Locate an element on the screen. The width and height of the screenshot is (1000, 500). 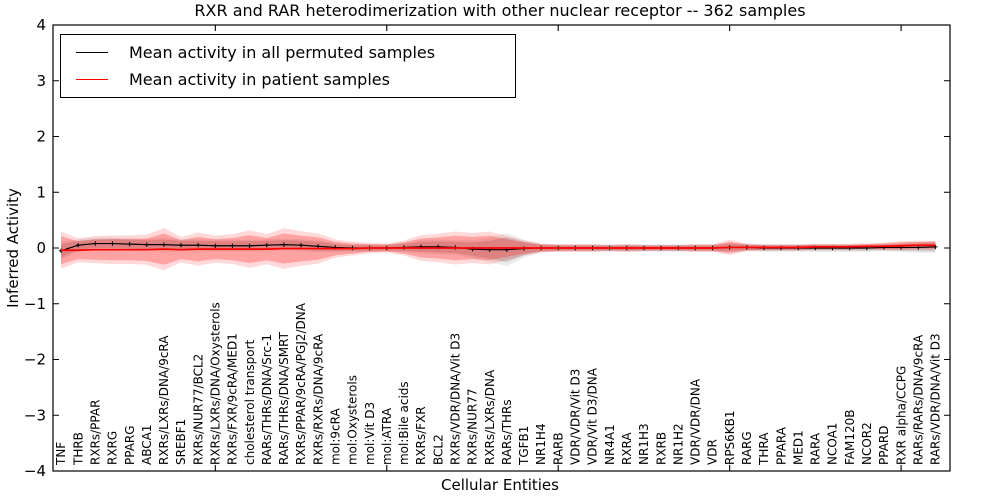
x-tick-label: VDR/Vit D3/DNA is located at coordinates (593, 416).